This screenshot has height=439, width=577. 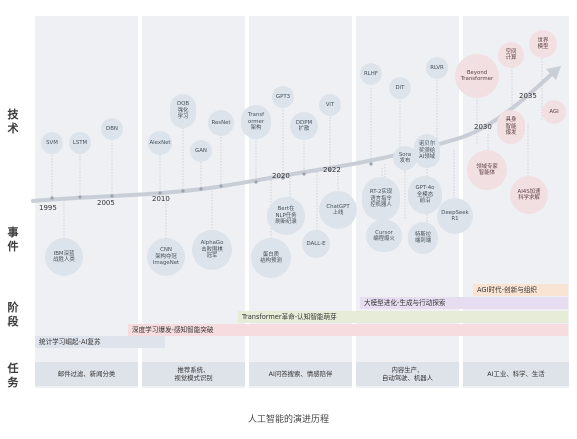 What do you see at coordinates (283, 97) in the screenshot?
I see `tech-gpt3: GPT3` at bounding box center [283, 97].